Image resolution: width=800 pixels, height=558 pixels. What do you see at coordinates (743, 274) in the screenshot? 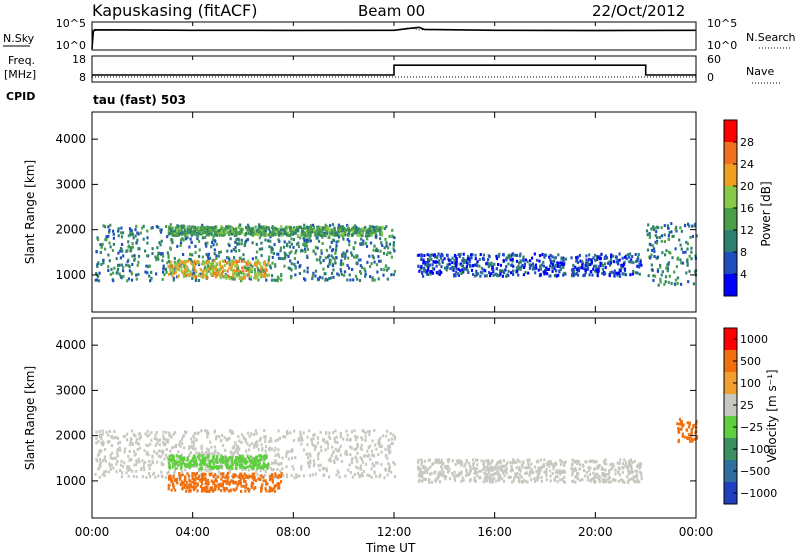
I see `colorbar-tick-label: 4` at bounding box center [743, 274].